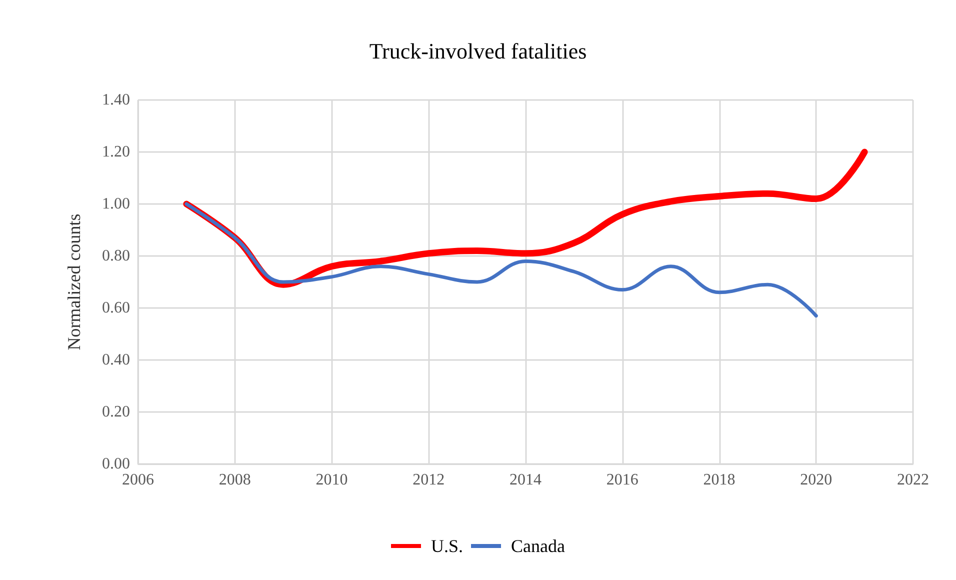  I want to click on legend-label: Canada, so click(538, 546).